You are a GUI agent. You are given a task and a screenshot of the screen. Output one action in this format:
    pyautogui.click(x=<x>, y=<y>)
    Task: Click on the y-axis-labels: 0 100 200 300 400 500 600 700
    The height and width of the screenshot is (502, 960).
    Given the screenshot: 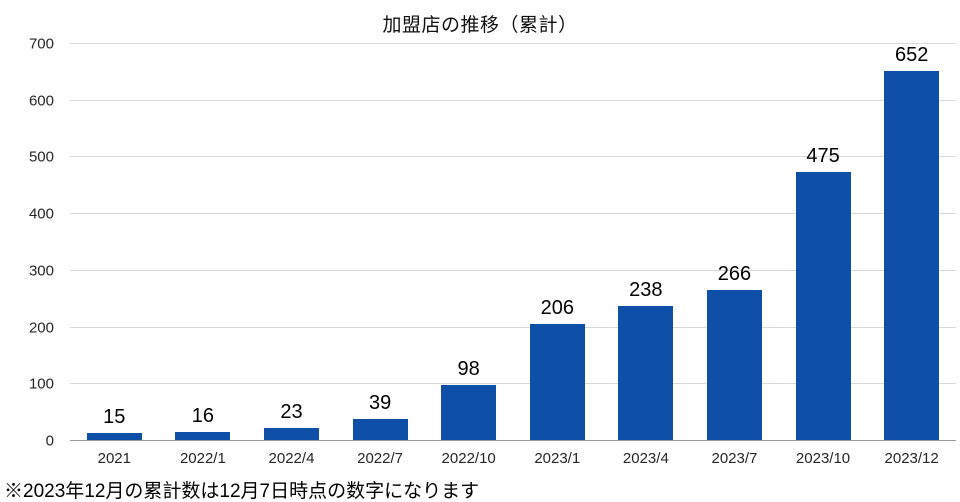 What is the action you would take?
    pyautogui.click(x=31, y=243)
    